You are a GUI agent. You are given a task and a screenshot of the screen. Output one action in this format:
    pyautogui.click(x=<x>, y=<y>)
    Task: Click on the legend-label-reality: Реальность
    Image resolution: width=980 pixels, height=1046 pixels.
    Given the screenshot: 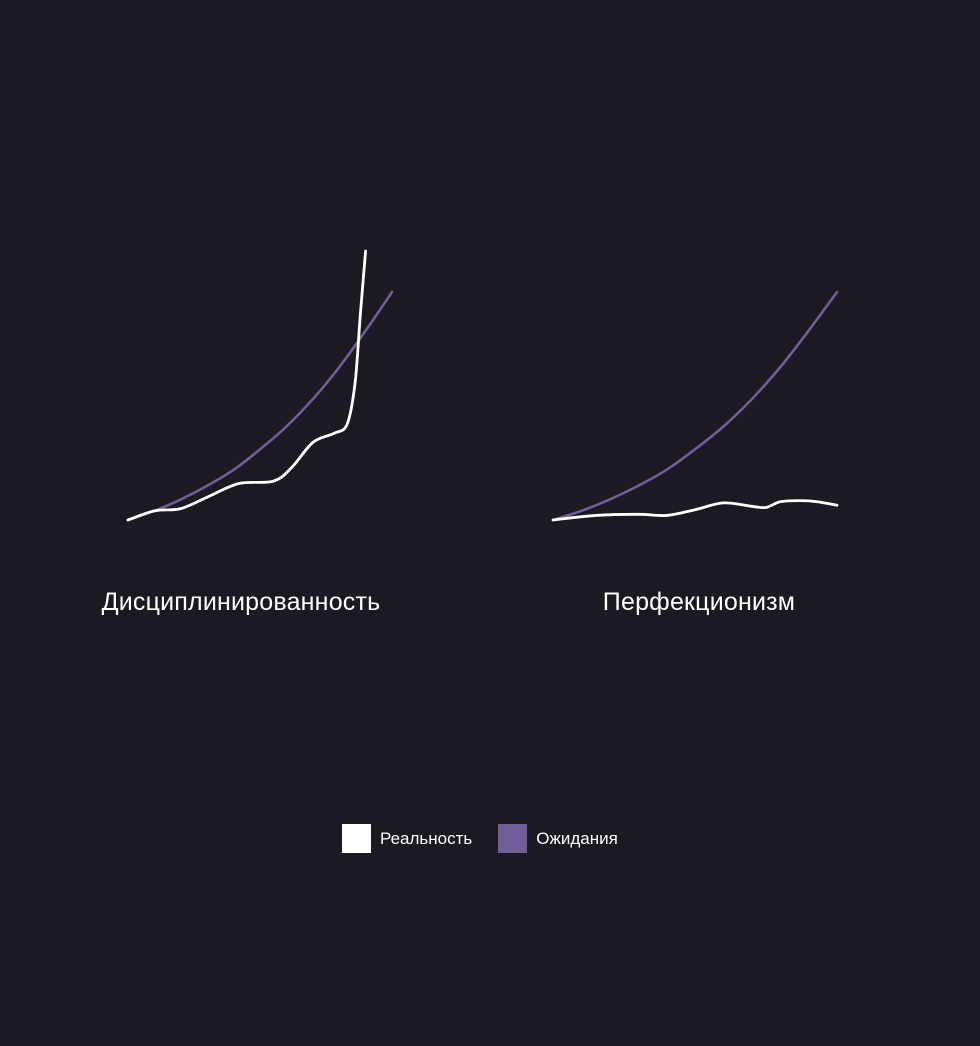 What is the action you would take?
    pyautogui.click(x=426, y=838)
    